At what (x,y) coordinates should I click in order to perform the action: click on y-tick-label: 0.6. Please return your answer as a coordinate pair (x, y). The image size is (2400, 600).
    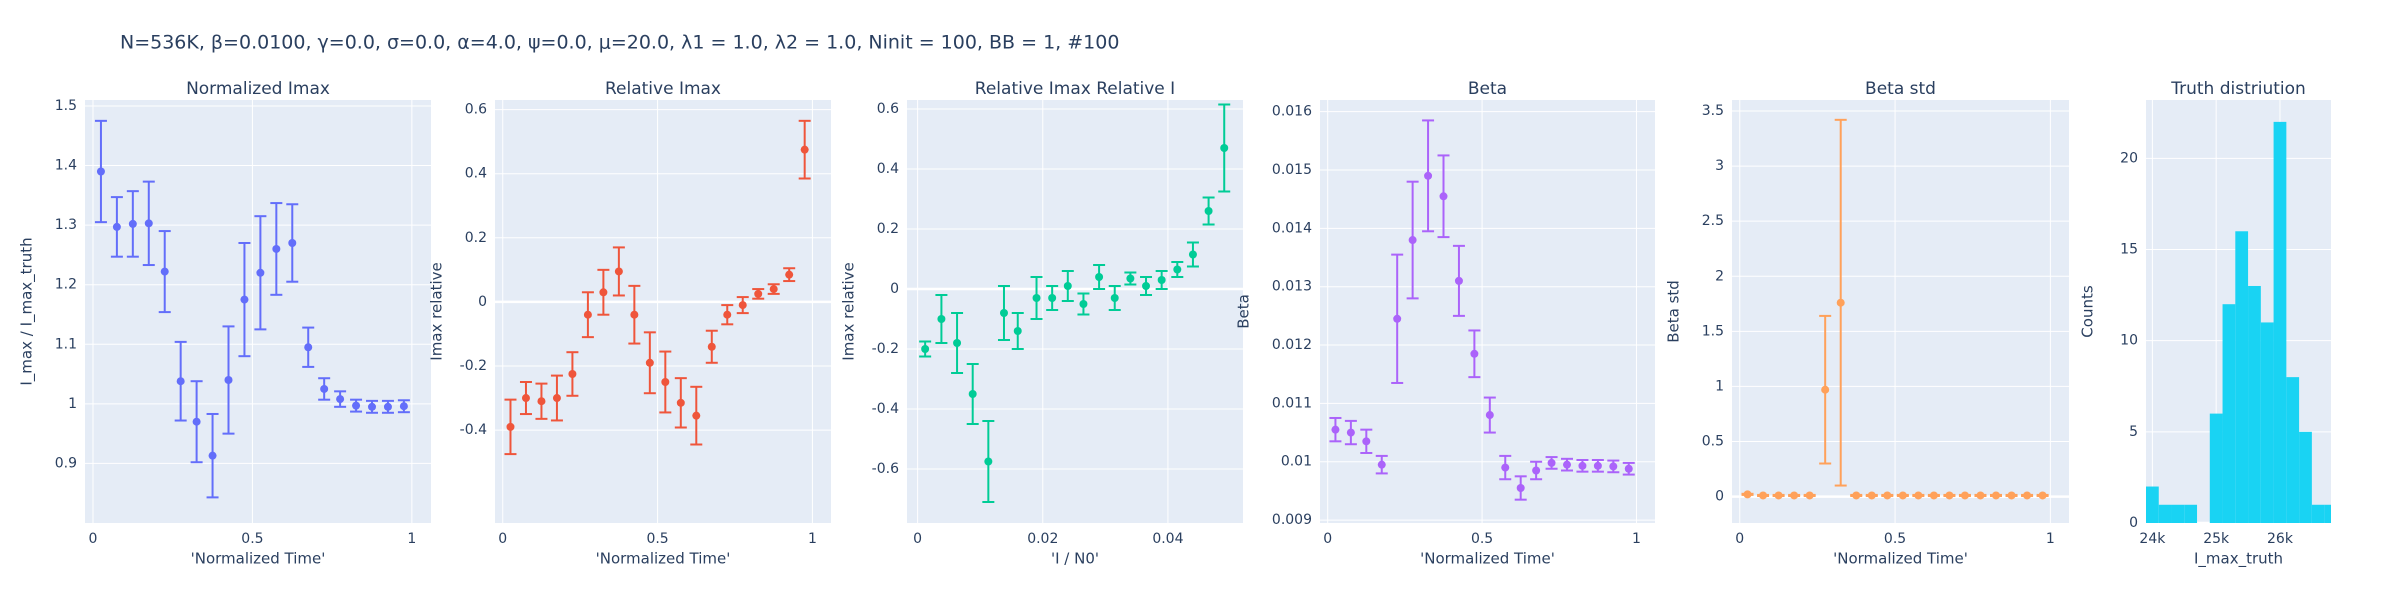
    Looking at the image, I should click on (888, 109).